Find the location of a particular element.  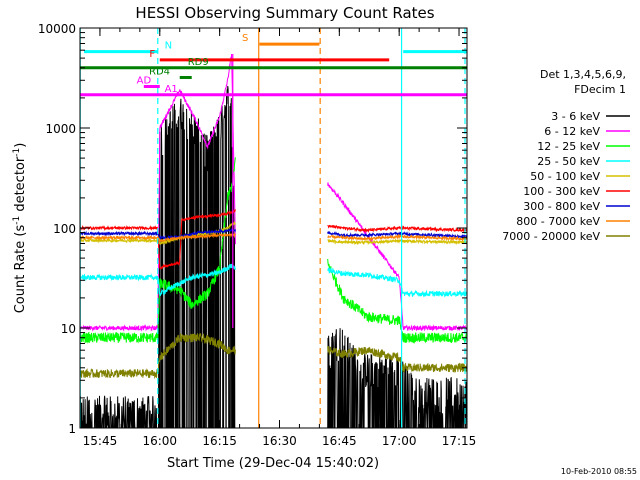

annotation-label: S is located at coordinates (245, 38).